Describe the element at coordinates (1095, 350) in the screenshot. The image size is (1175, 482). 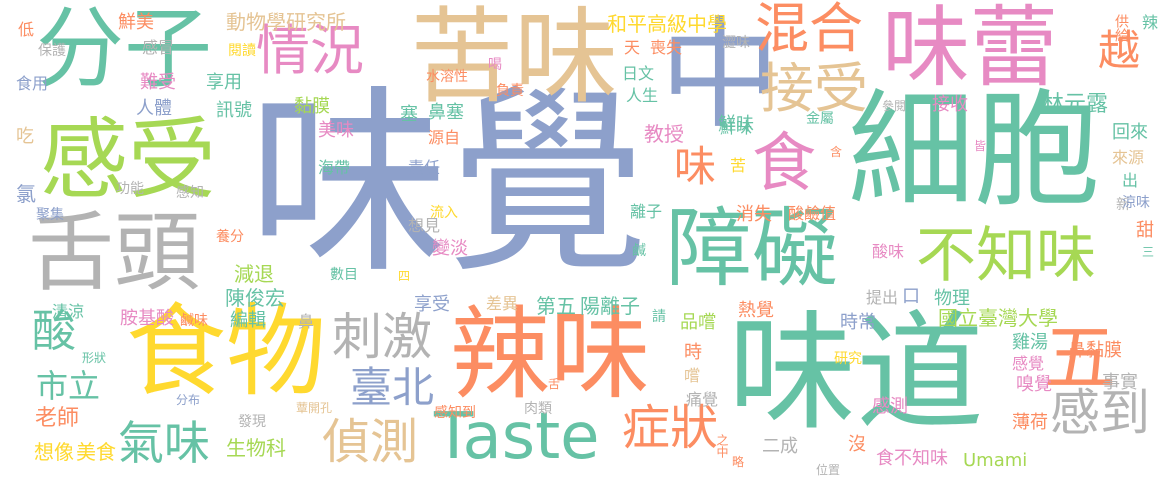
I see `word-bizhanmo: 鼻黏膜` at that location.